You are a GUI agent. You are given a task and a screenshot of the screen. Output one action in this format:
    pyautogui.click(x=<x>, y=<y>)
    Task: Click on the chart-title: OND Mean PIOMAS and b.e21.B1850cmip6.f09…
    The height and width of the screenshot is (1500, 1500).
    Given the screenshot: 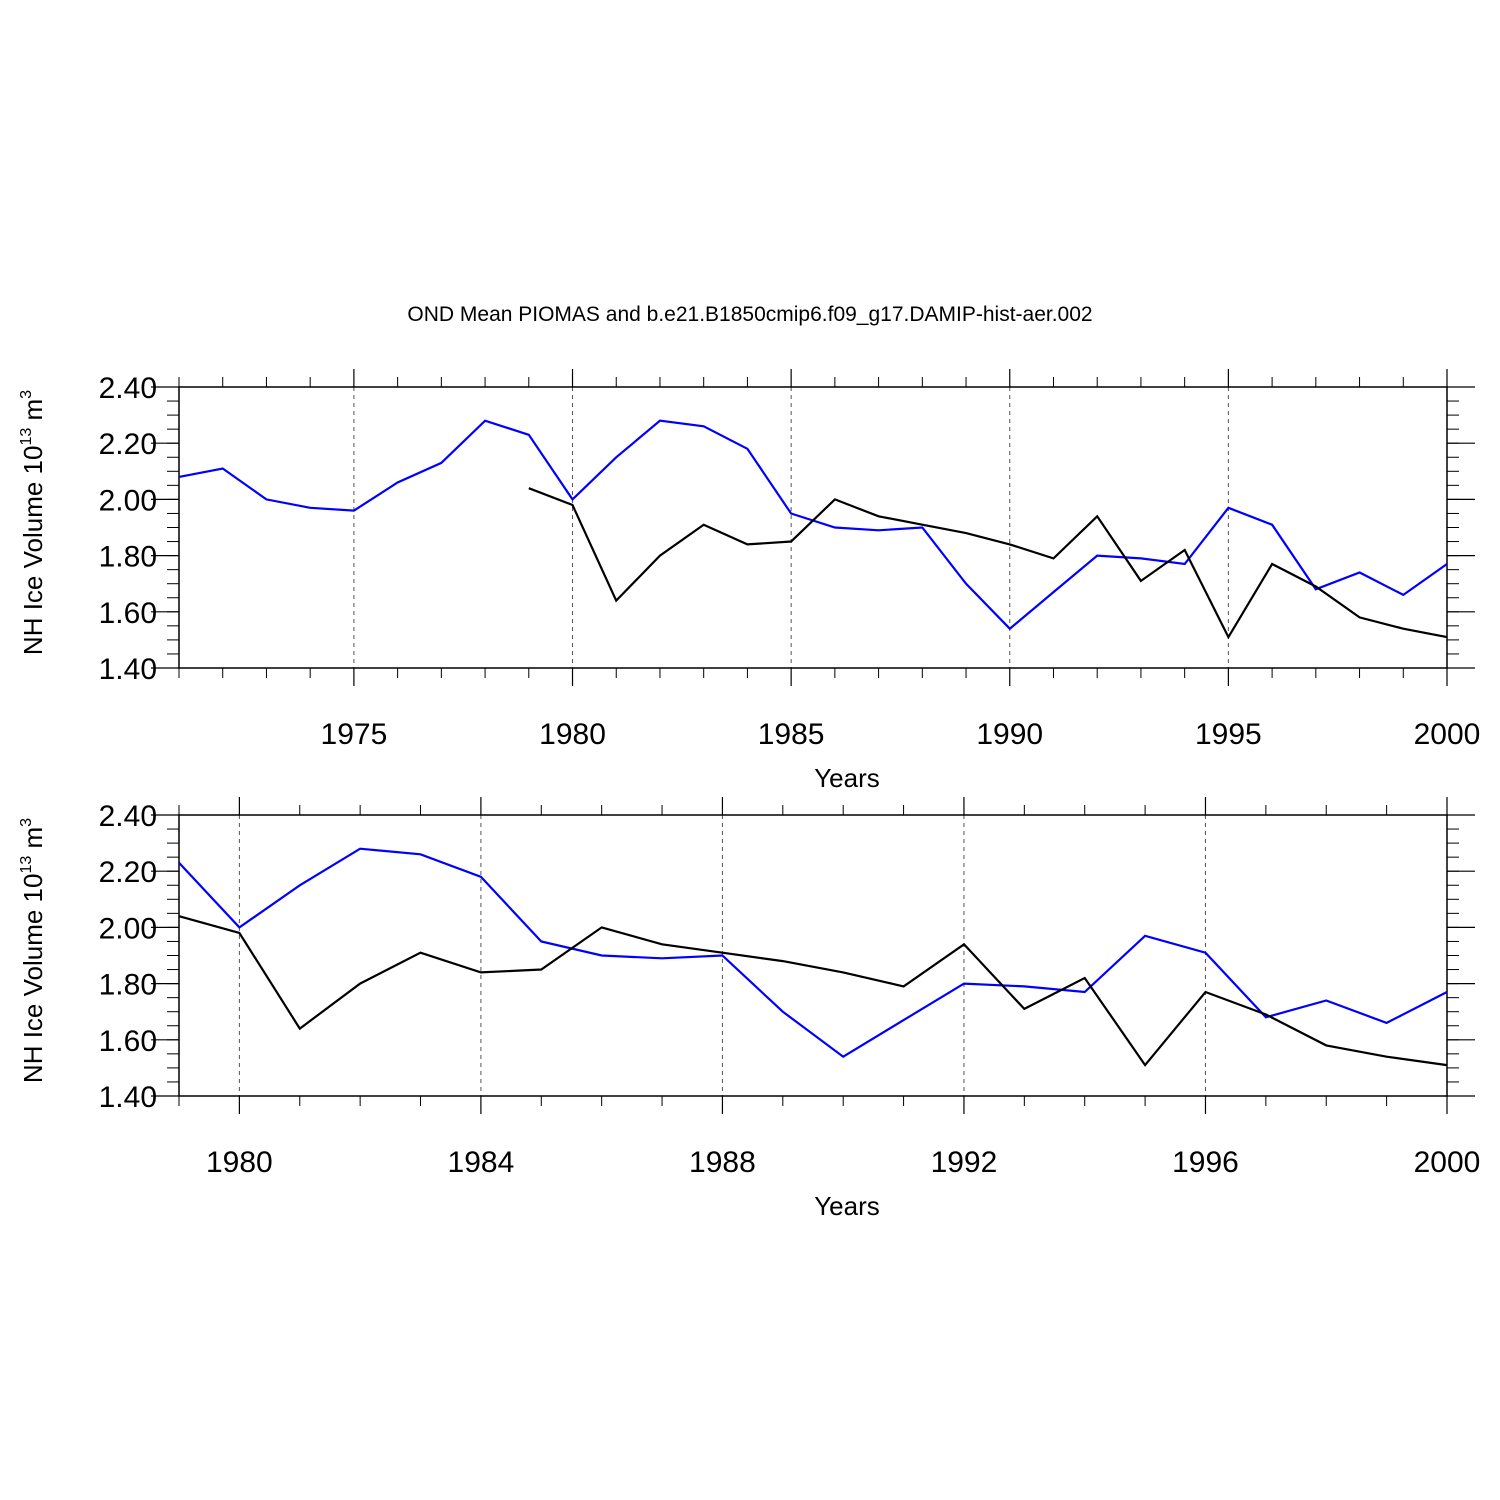 What is the action you would take?
    pyautogui.click(x=749, y=314)
    